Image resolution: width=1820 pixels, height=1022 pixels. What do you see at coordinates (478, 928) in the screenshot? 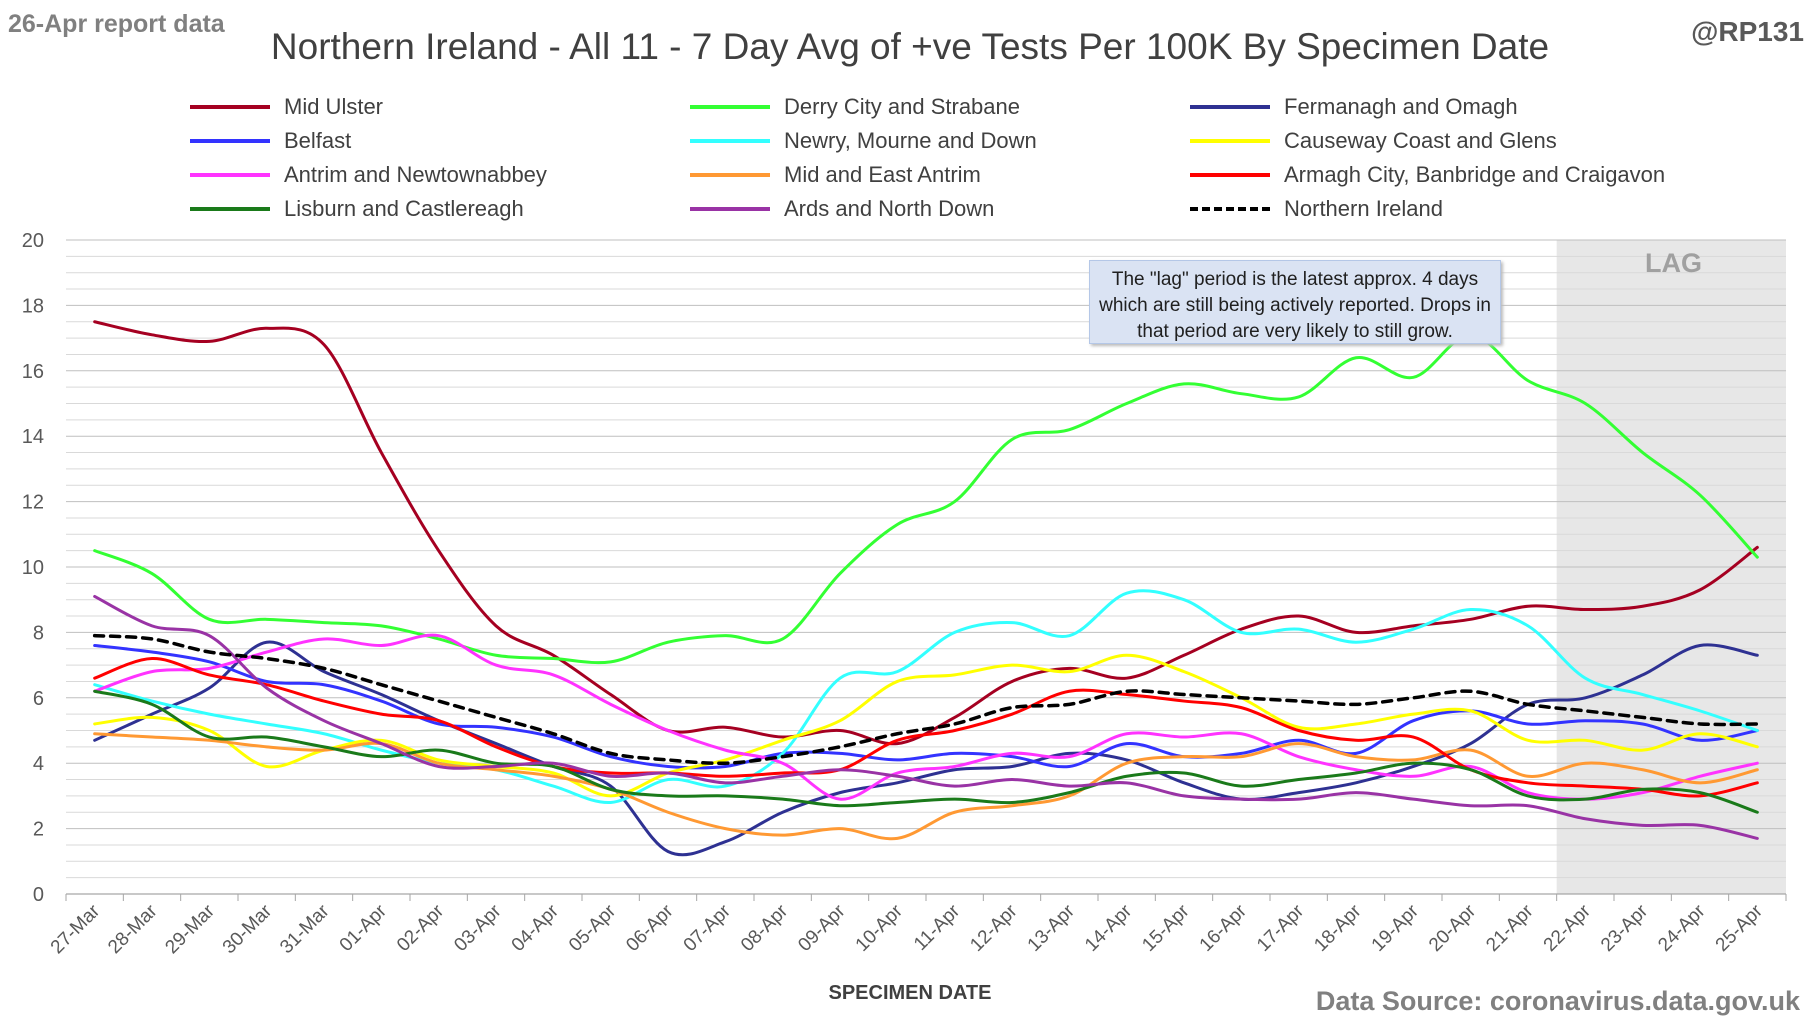
I see `x-tick-label: 03-Apr` at bounding box center [478, 928].